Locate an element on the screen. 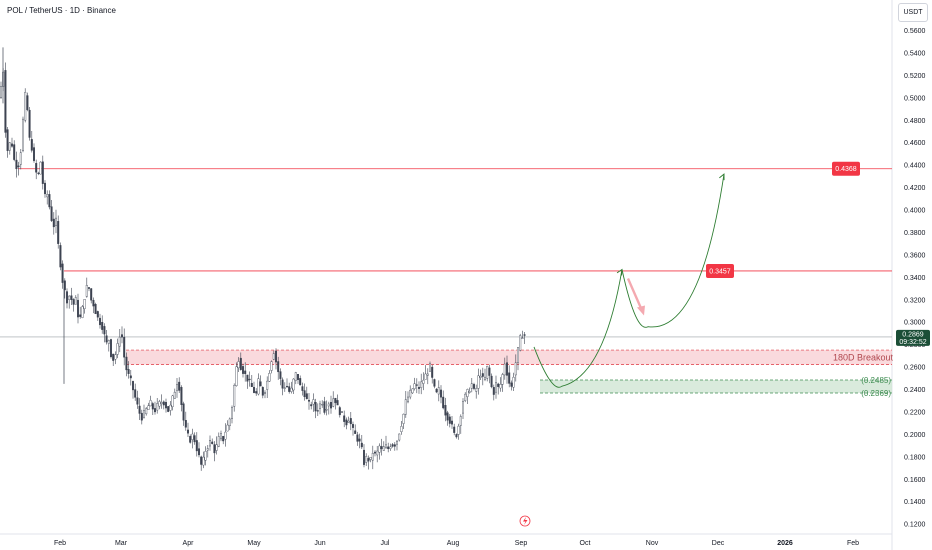 Image resolution: width=932 pixels, height=550 pixels. x-tick-label: Nov is located at coordinates (652, 543).